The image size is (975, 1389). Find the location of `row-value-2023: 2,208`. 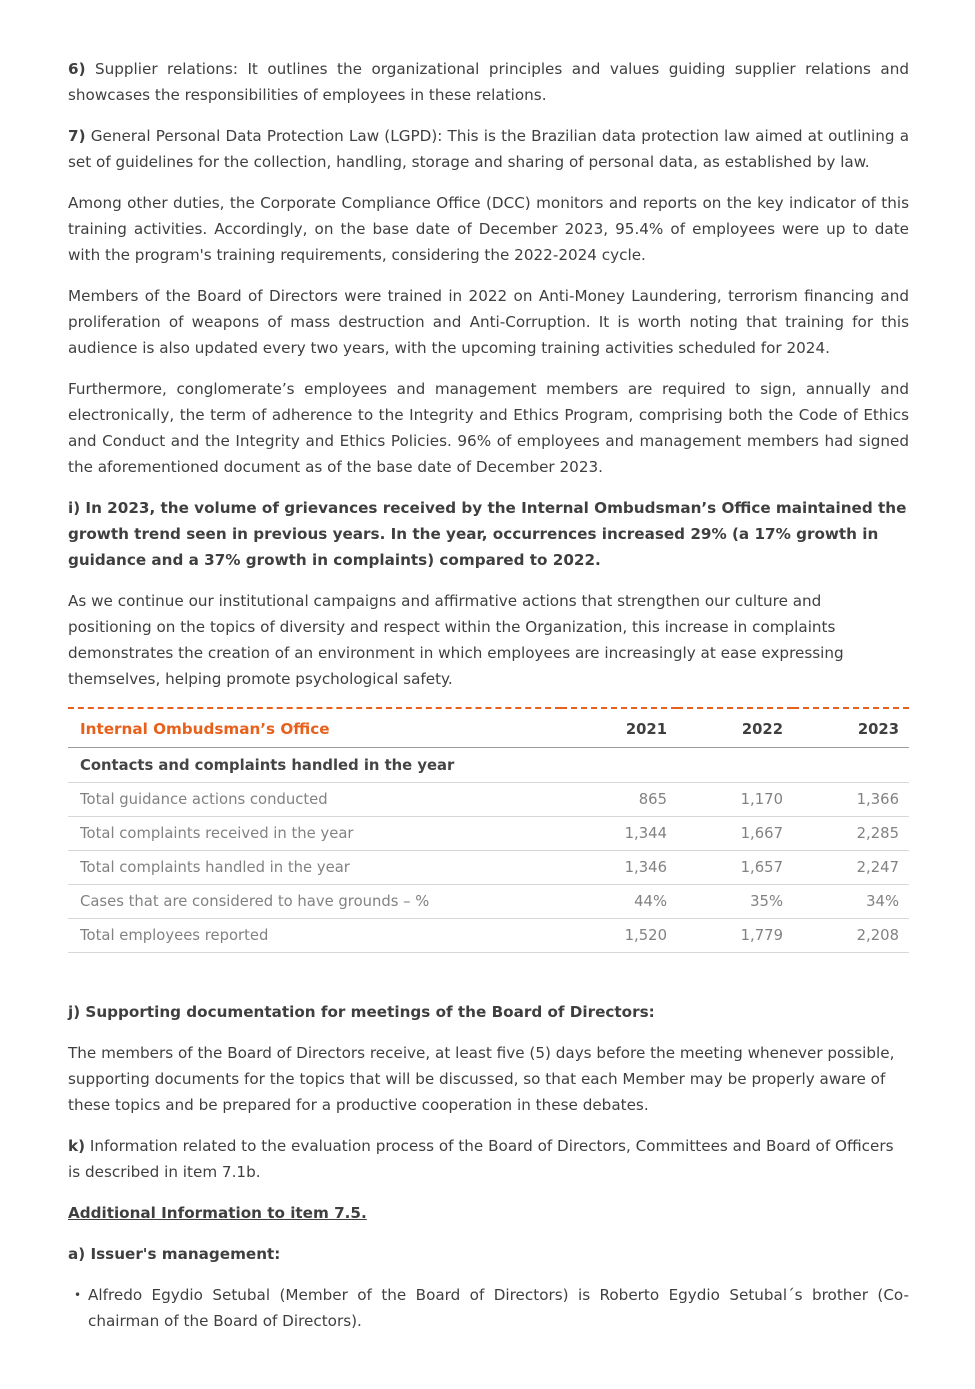

row-value-2023: 2,208 is located at coordinates (851, 935).